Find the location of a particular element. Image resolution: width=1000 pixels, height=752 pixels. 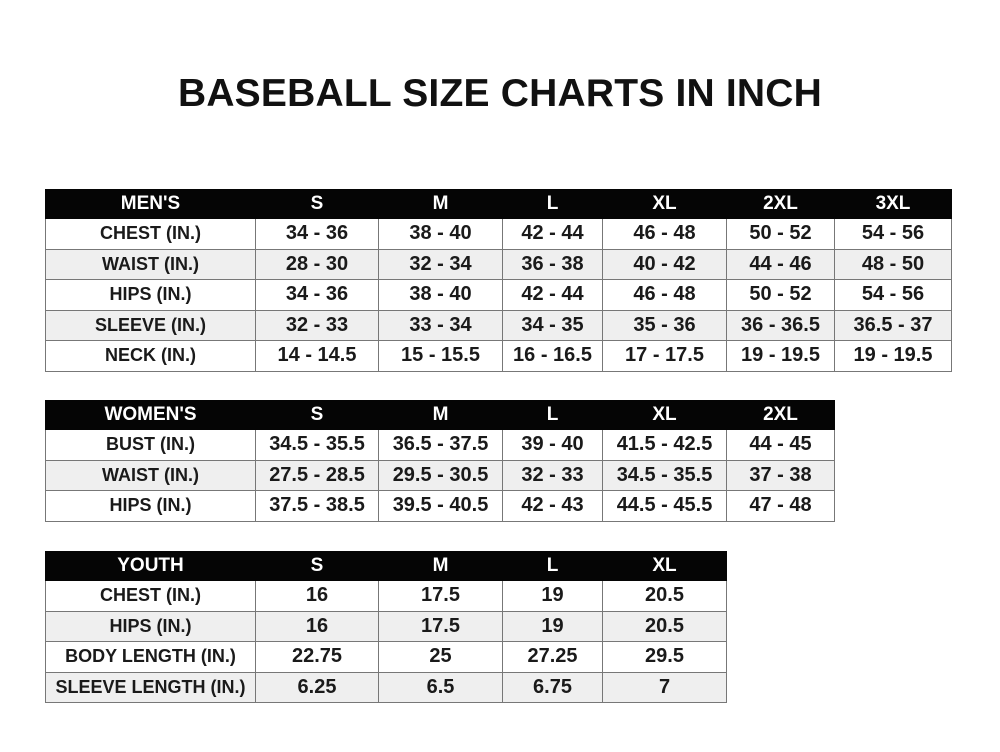

measurement-cell: 27.5 - 28.5 is located at coordinates (317, 475).